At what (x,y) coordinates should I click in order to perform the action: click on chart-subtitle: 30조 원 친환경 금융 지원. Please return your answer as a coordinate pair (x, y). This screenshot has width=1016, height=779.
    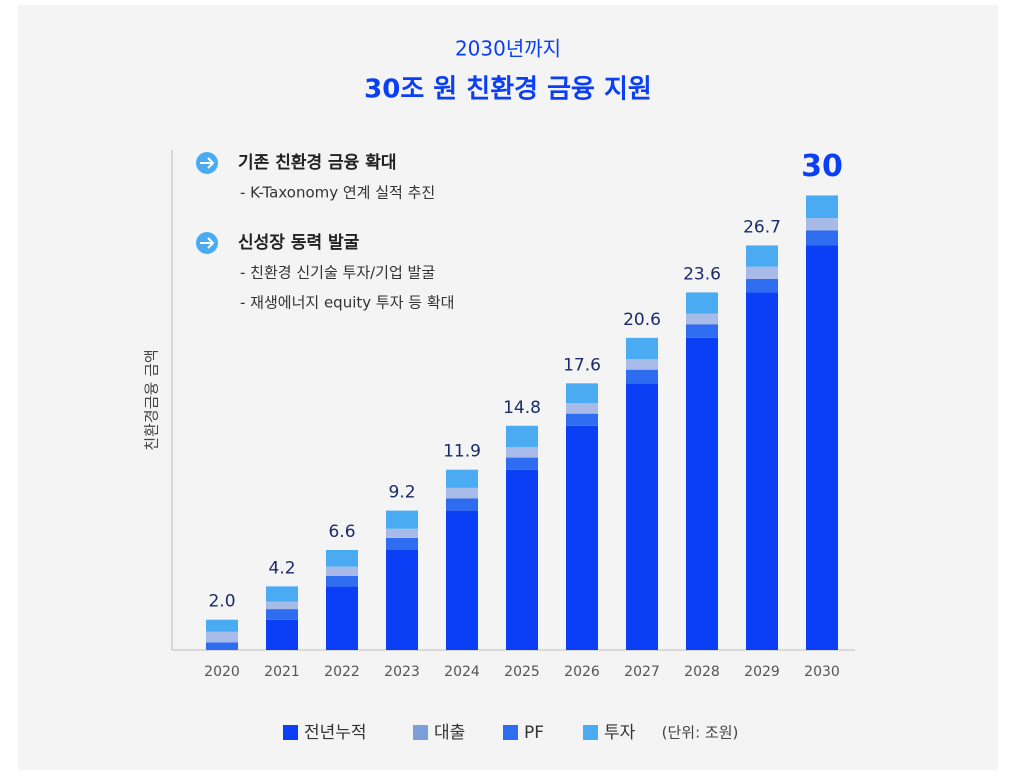
    Looking at the image, I should click on (508, 90).